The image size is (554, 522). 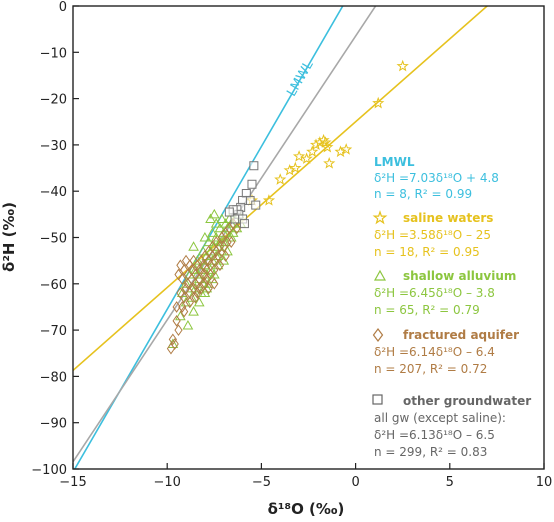 I want to click on legend-star-marker, so click(x=380, y=217).